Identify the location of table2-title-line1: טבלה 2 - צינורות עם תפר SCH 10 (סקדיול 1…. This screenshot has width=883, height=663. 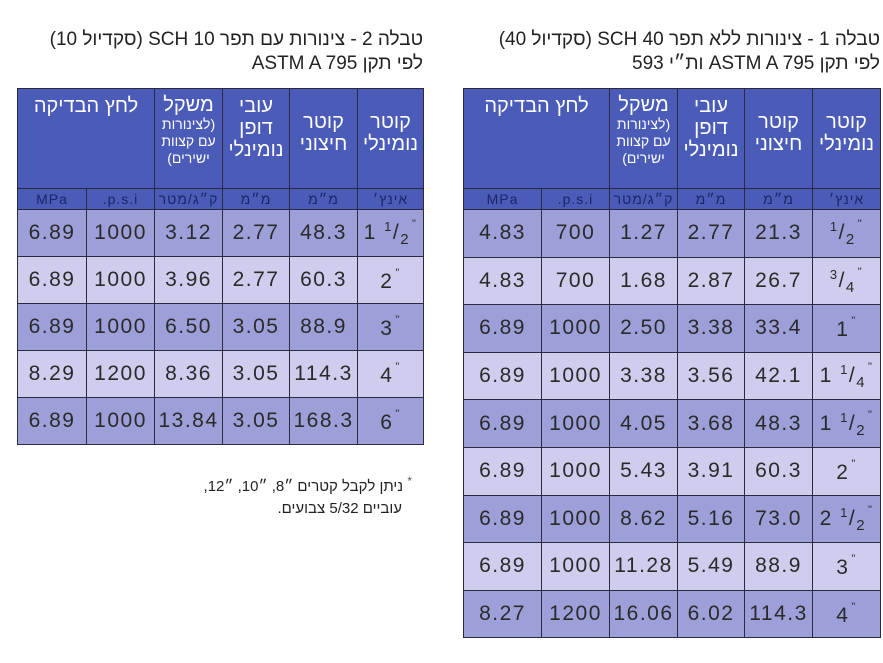
(236, 39).